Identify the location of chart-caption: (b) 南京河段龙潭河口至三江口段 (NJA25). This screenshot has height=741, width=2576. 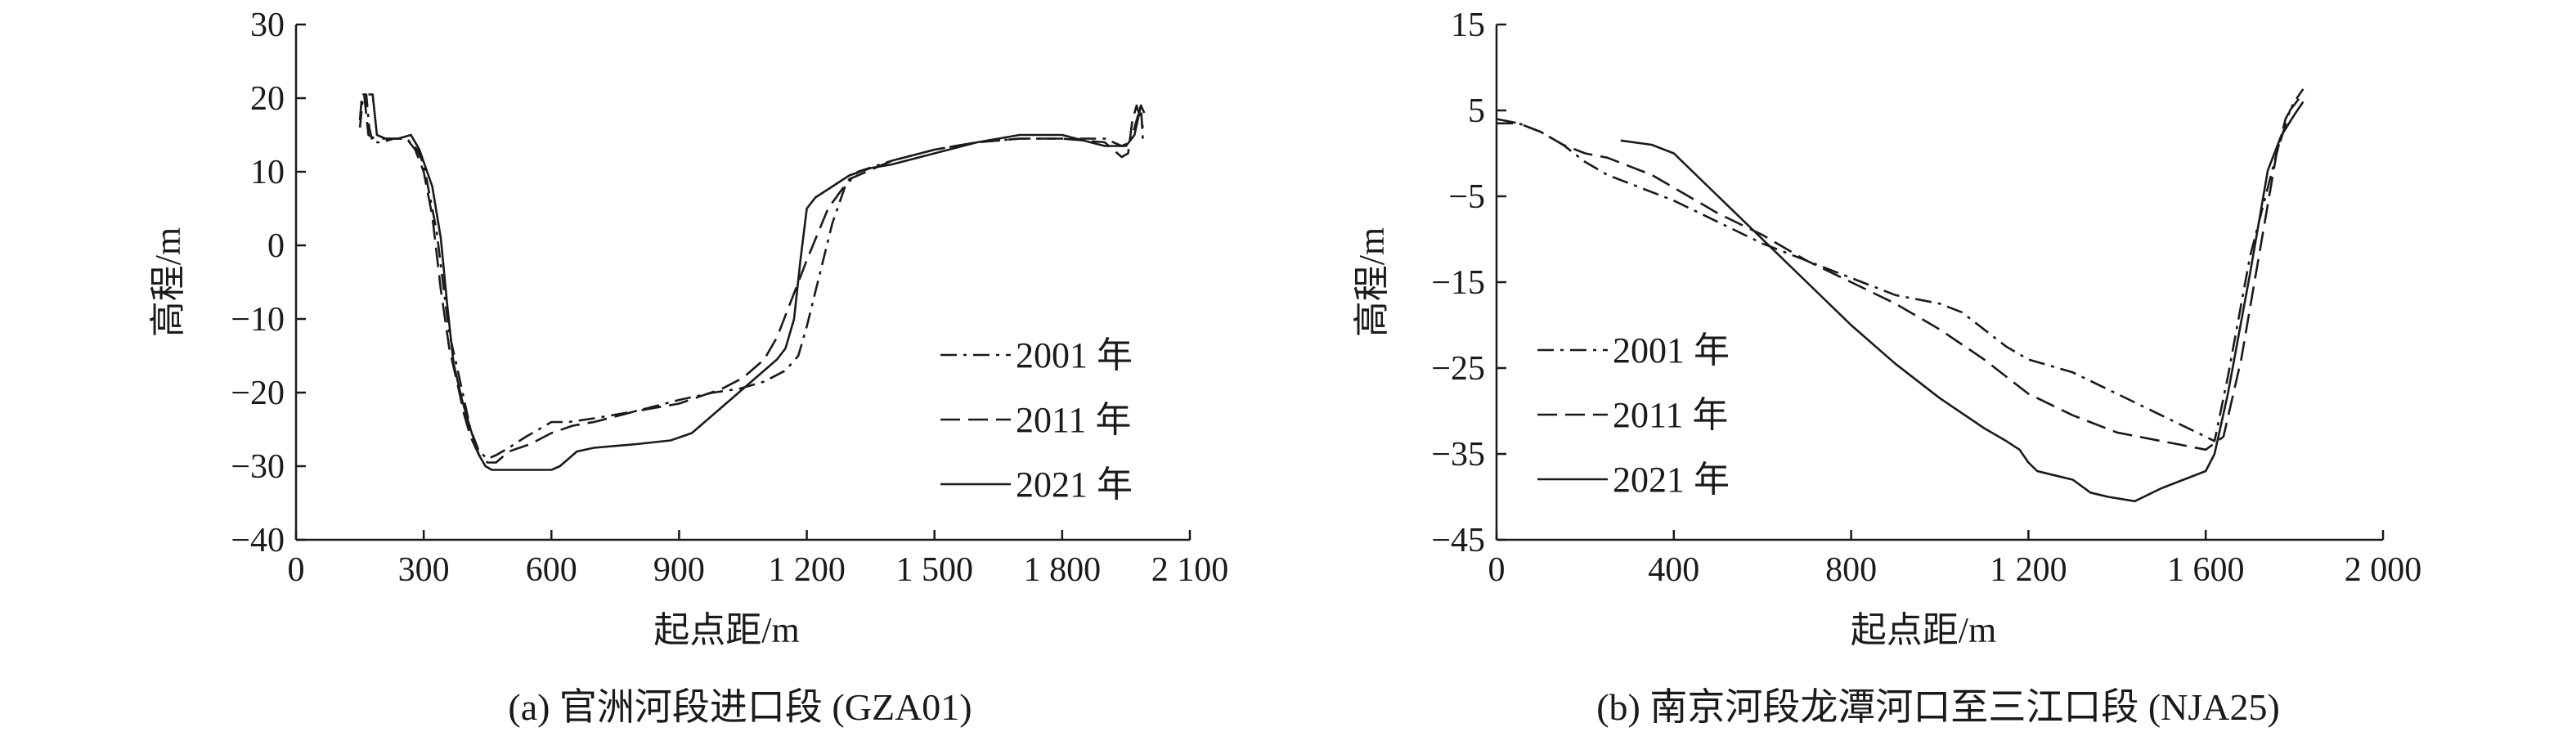
(1938, 707).